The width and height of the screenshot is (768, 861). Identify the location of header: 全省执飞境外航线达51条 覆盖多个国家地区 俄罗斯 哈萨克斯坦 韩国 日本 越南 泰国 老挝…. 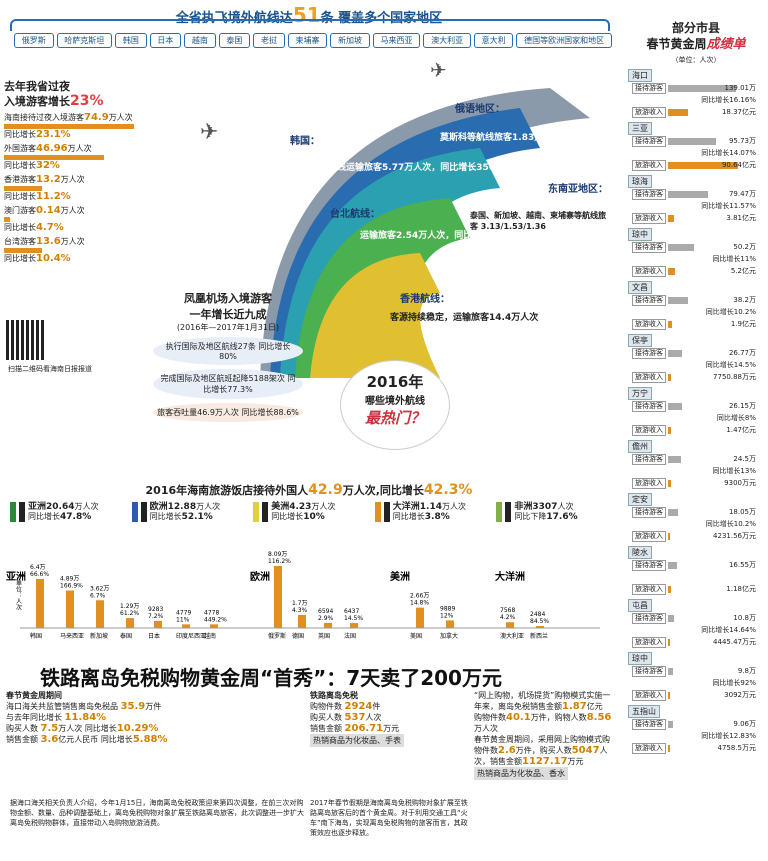
(309, 25).